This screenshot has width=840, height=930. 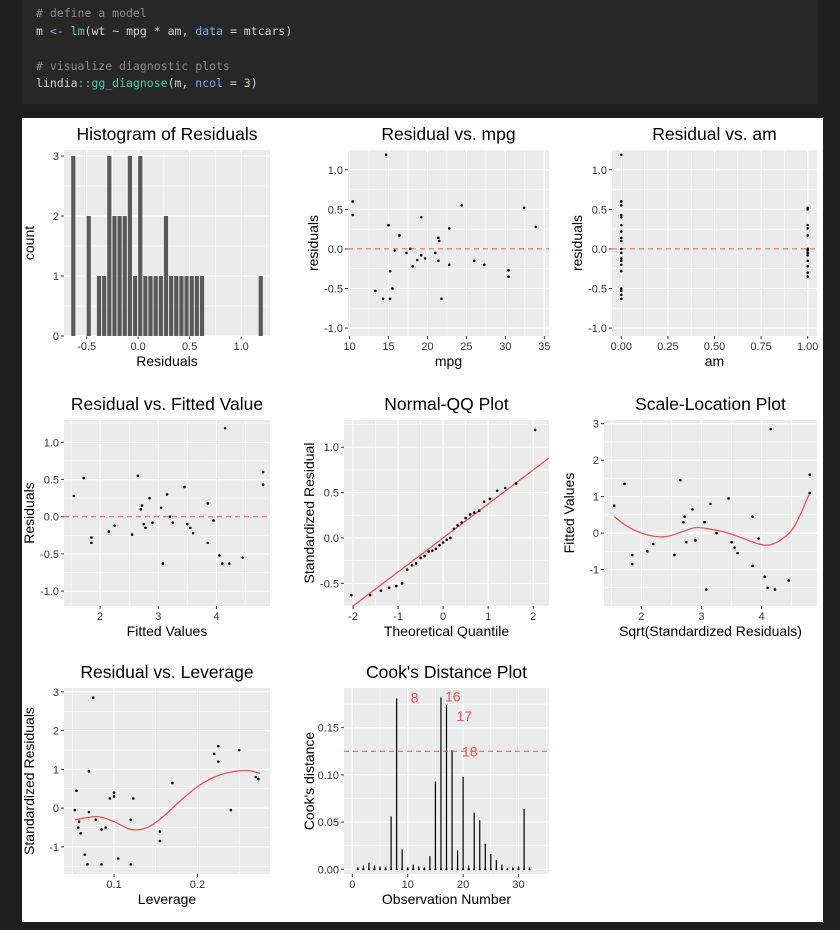 I want to click on plot-title: Residual vs. am, so click(x=714, y=134).